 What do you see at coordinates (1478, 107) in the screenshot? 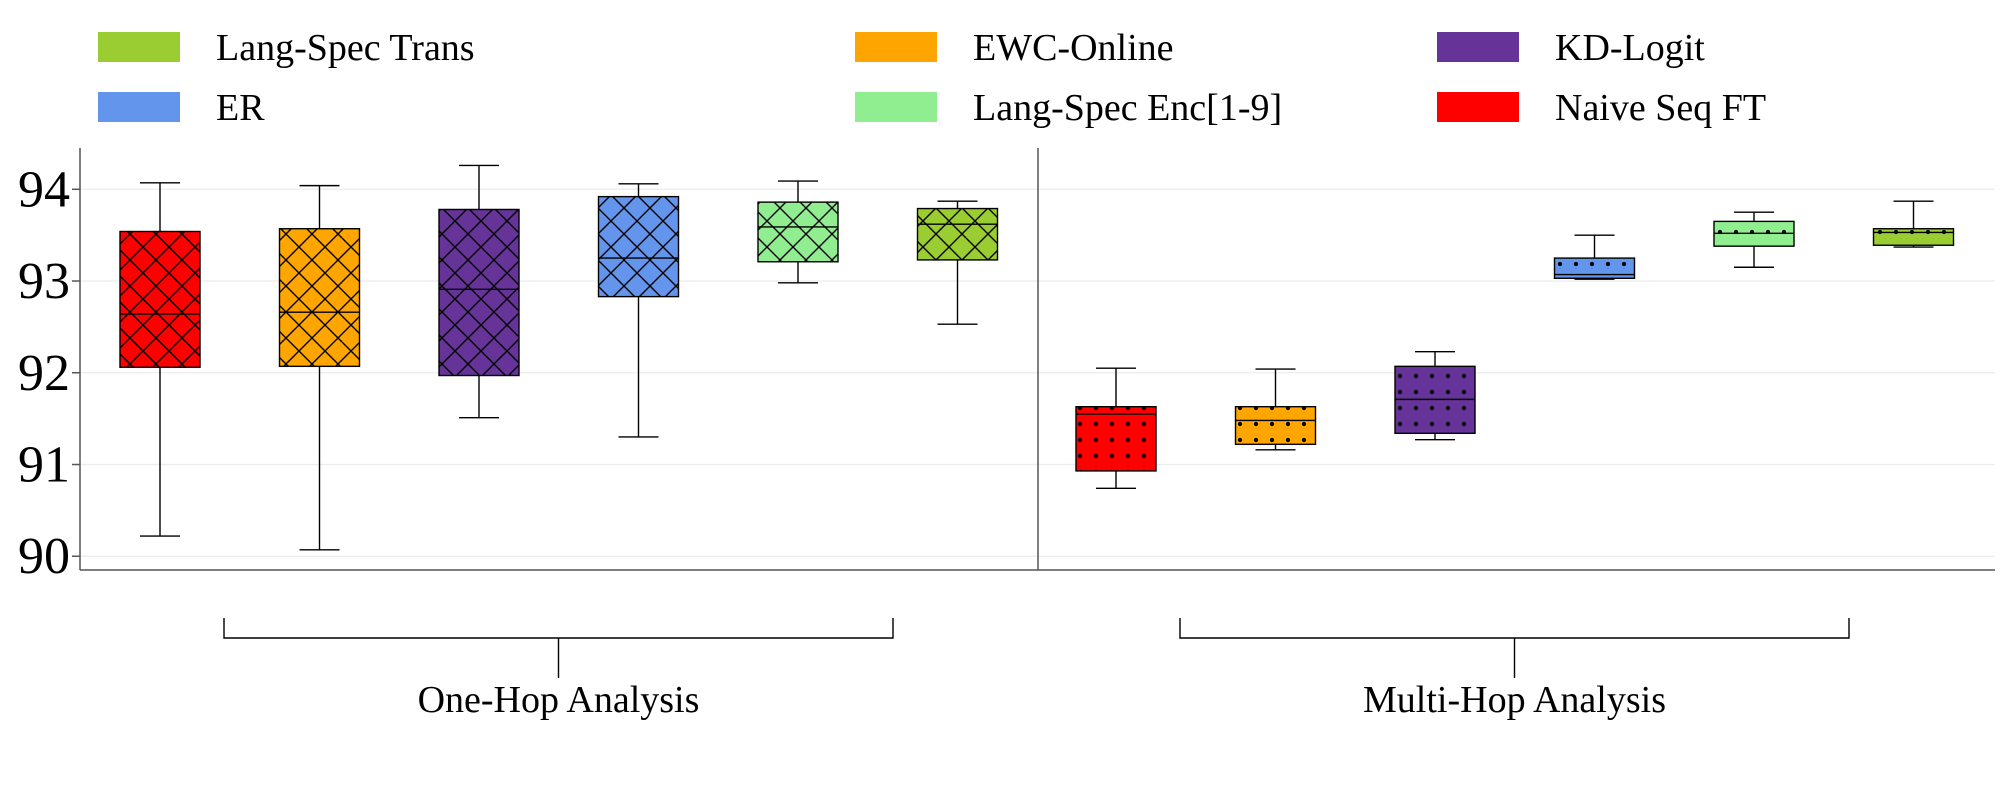
I see `legend-swatch-naive-seq-ft` at bounding box center [1478, 107].